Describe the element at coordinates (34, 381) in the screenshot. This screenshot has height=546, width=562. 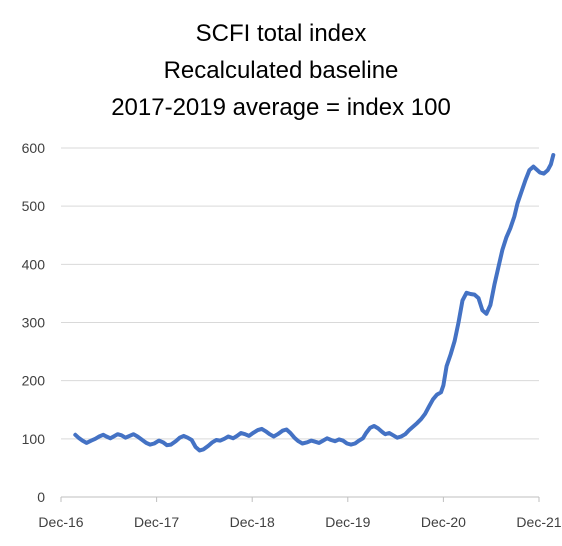
I see `y-tick-label: 200` at that location.